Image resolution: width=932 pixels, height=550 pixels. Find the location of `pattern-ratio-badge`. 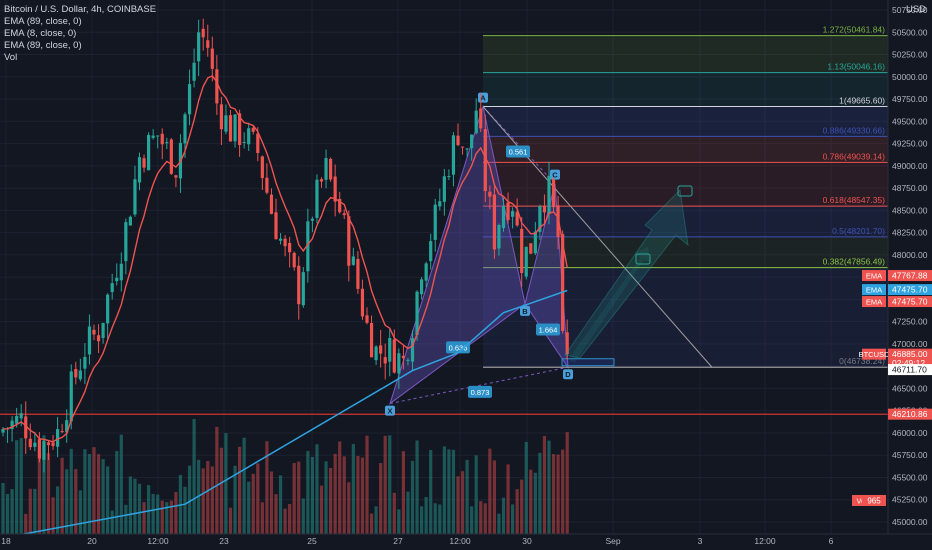

pattern-ratio-badge is located at coordinates (518, 151).